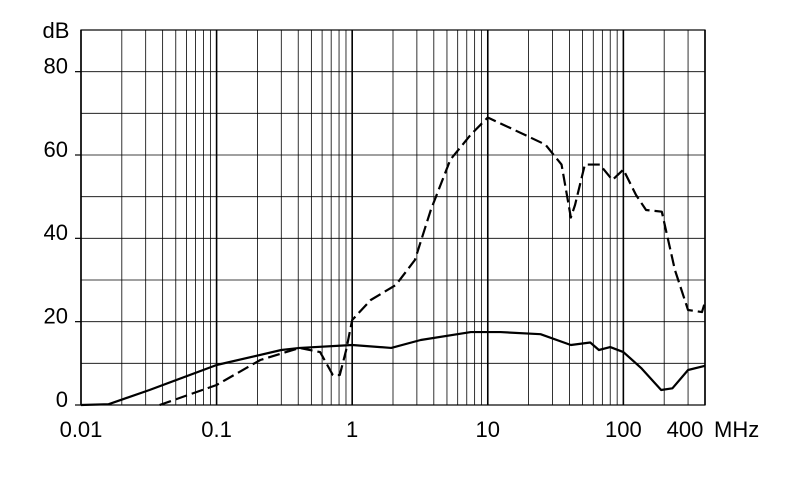 The image size is (790, 504). Describe the element at coordinates (56, 30) in the screenshot. I see `y-axis-label: dB` at that location.